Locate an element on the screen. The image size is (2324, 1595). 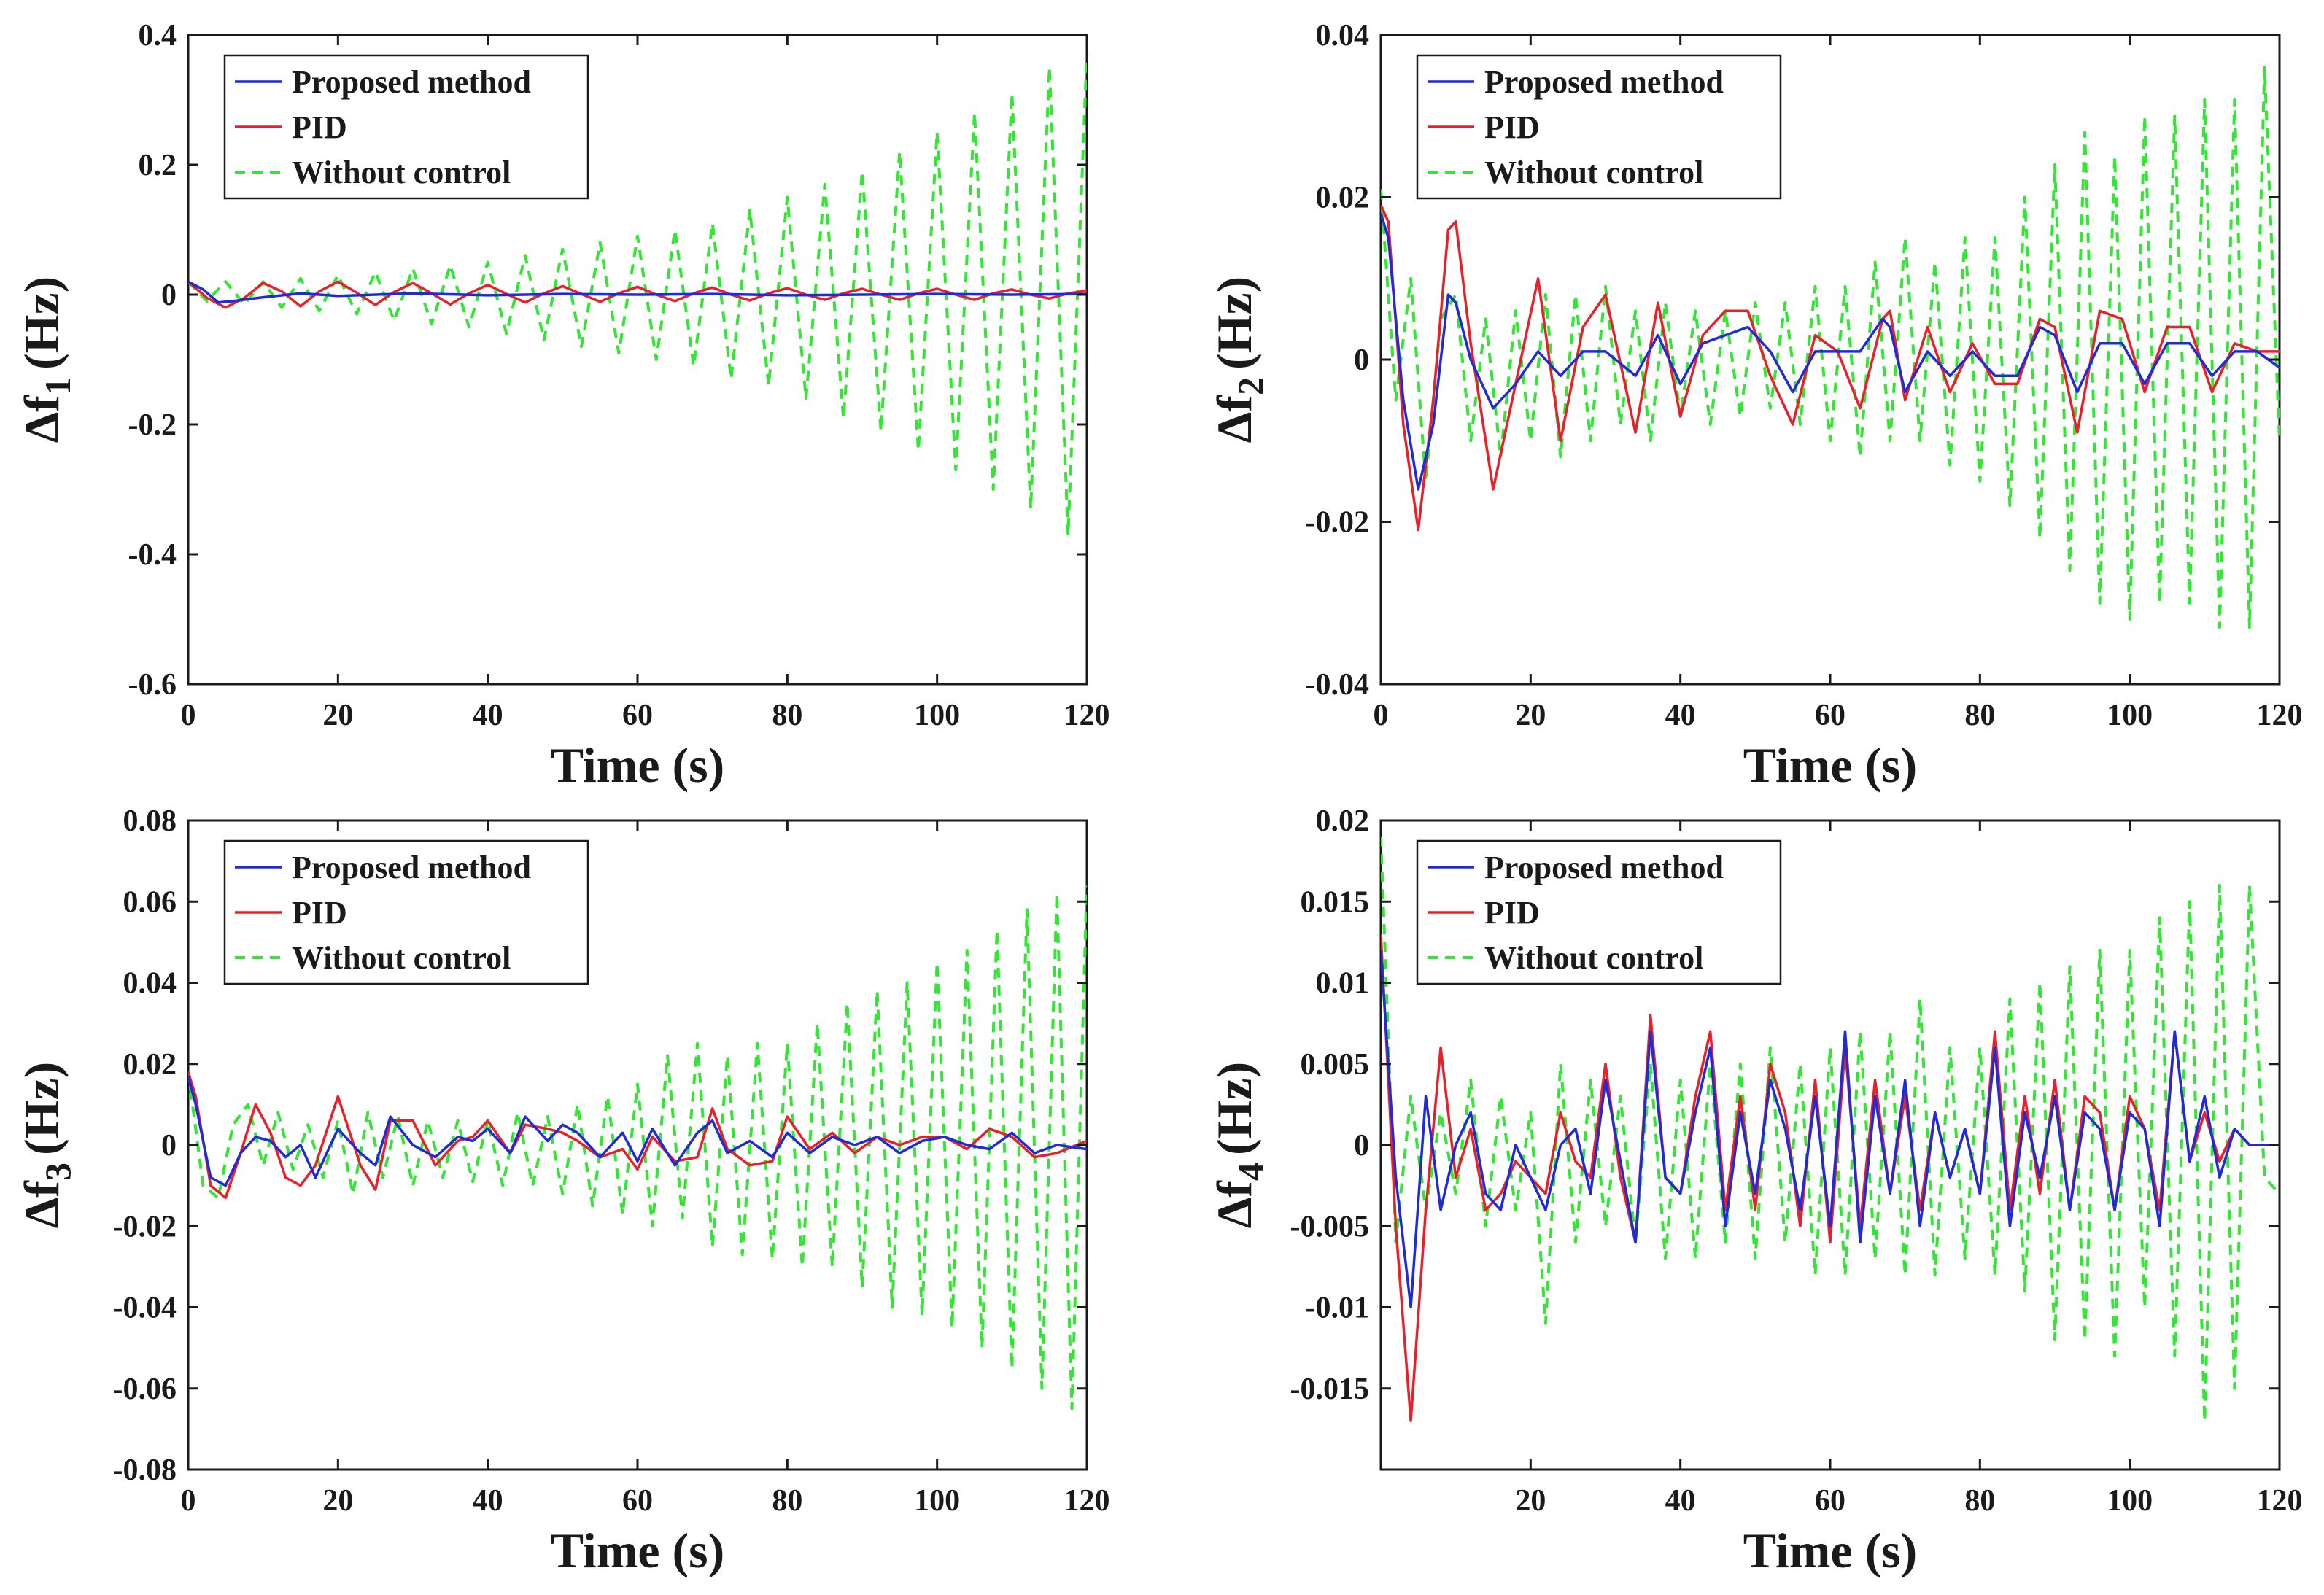
y-tick-label-f4: 0.01 is located at coordinates (1343, 984).